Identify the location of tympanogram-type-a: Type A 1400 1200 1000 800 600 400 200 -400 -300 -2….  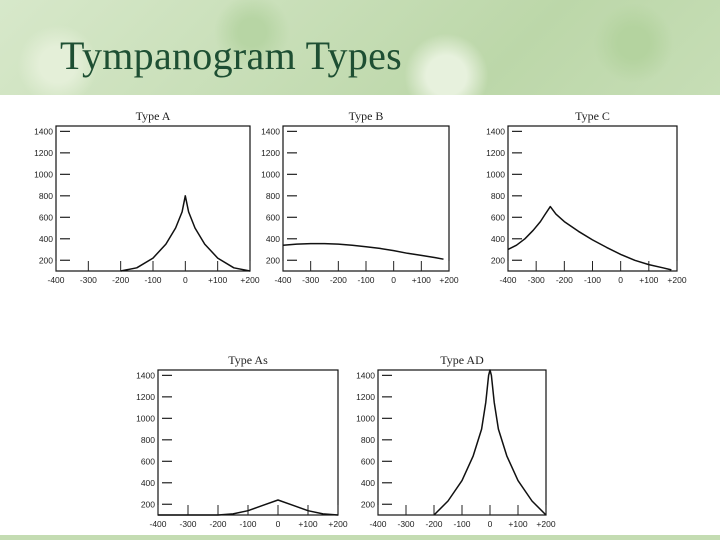
(147, 197).